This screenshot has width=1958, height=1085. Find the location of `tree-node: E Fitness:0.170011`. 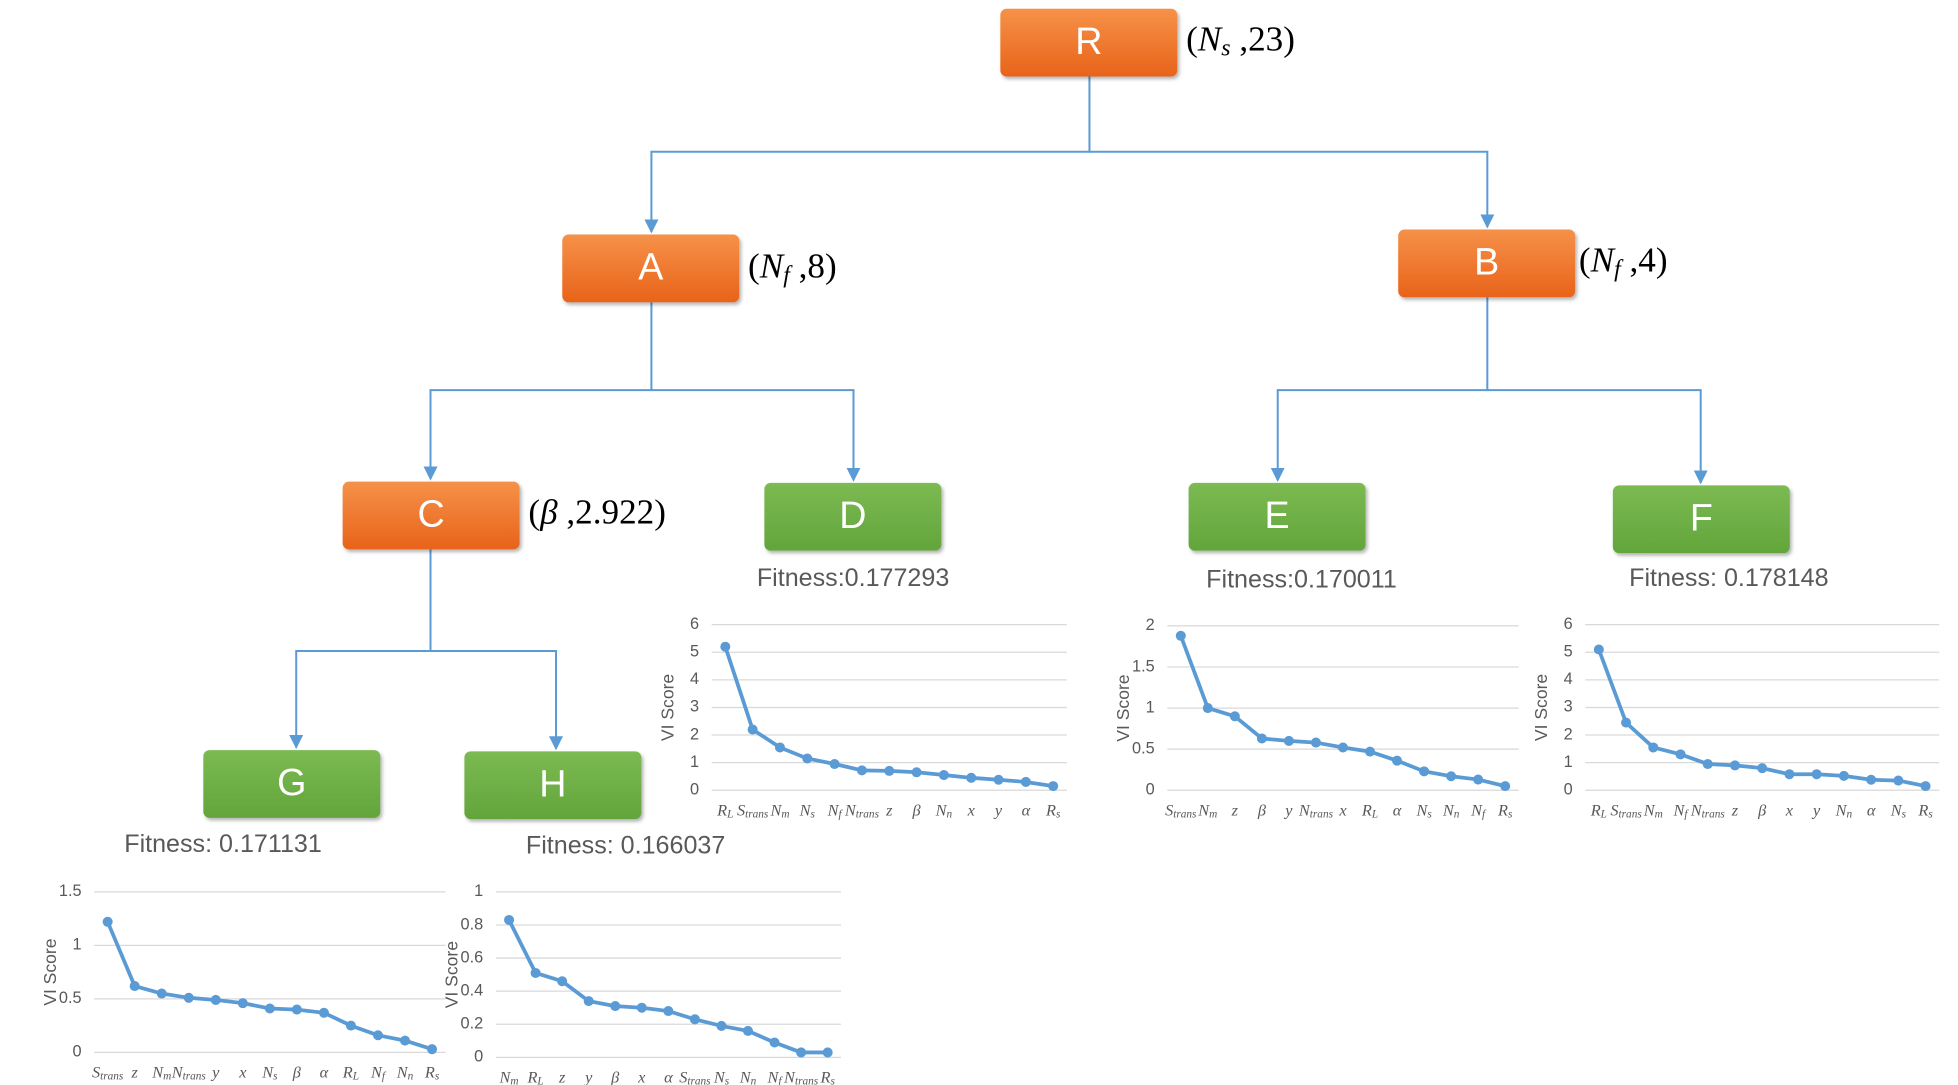

tree-node: E Fitness:0.170011 is located at coordinates (1292, 537).